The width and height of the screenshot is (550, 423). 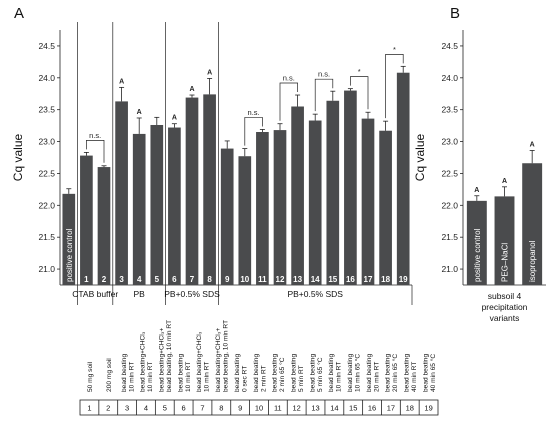 I want to click on condition-text: bead beating+CHCl₃, so click(x=199, y=361).